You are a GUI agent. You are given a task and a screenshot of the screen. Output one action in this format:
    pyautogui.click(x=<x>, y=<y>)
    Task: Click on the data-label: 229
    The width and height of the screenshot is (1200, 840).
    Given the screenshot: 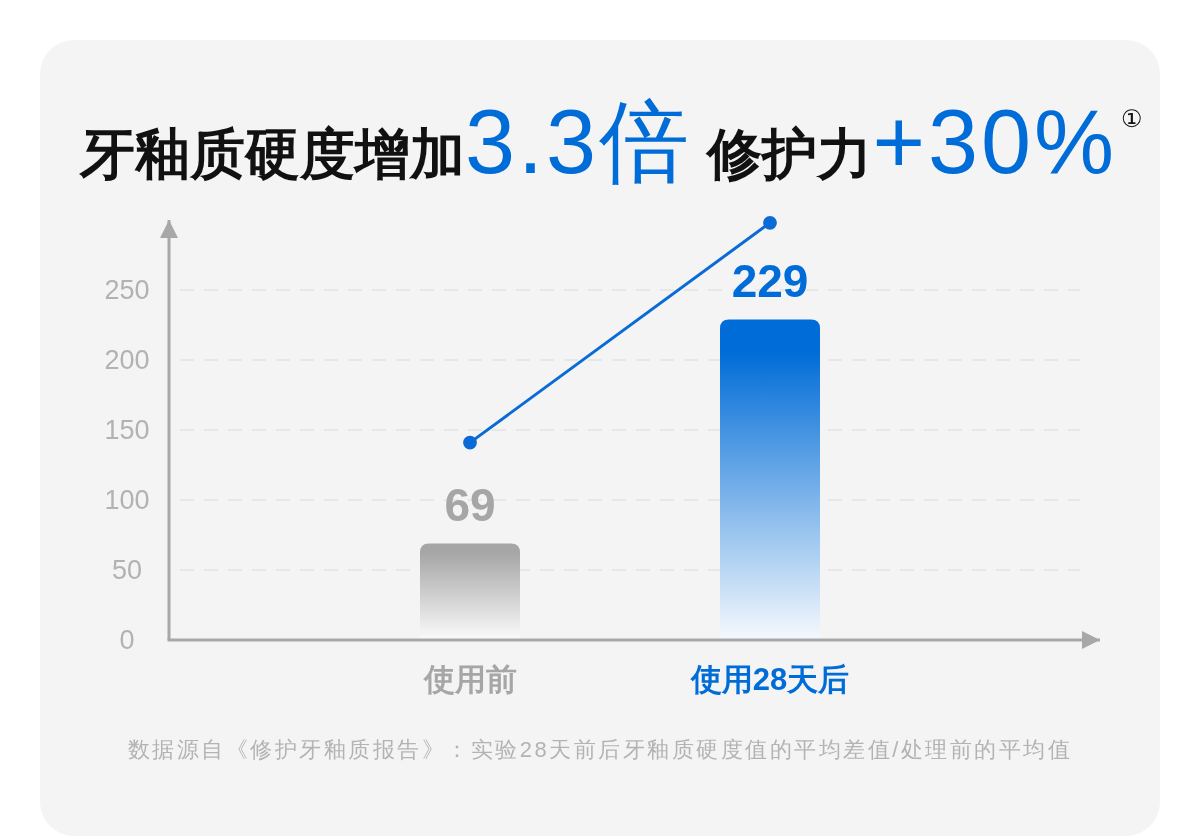 What is the action you would take?
    pyautogui.click(x=770, y=281)
    